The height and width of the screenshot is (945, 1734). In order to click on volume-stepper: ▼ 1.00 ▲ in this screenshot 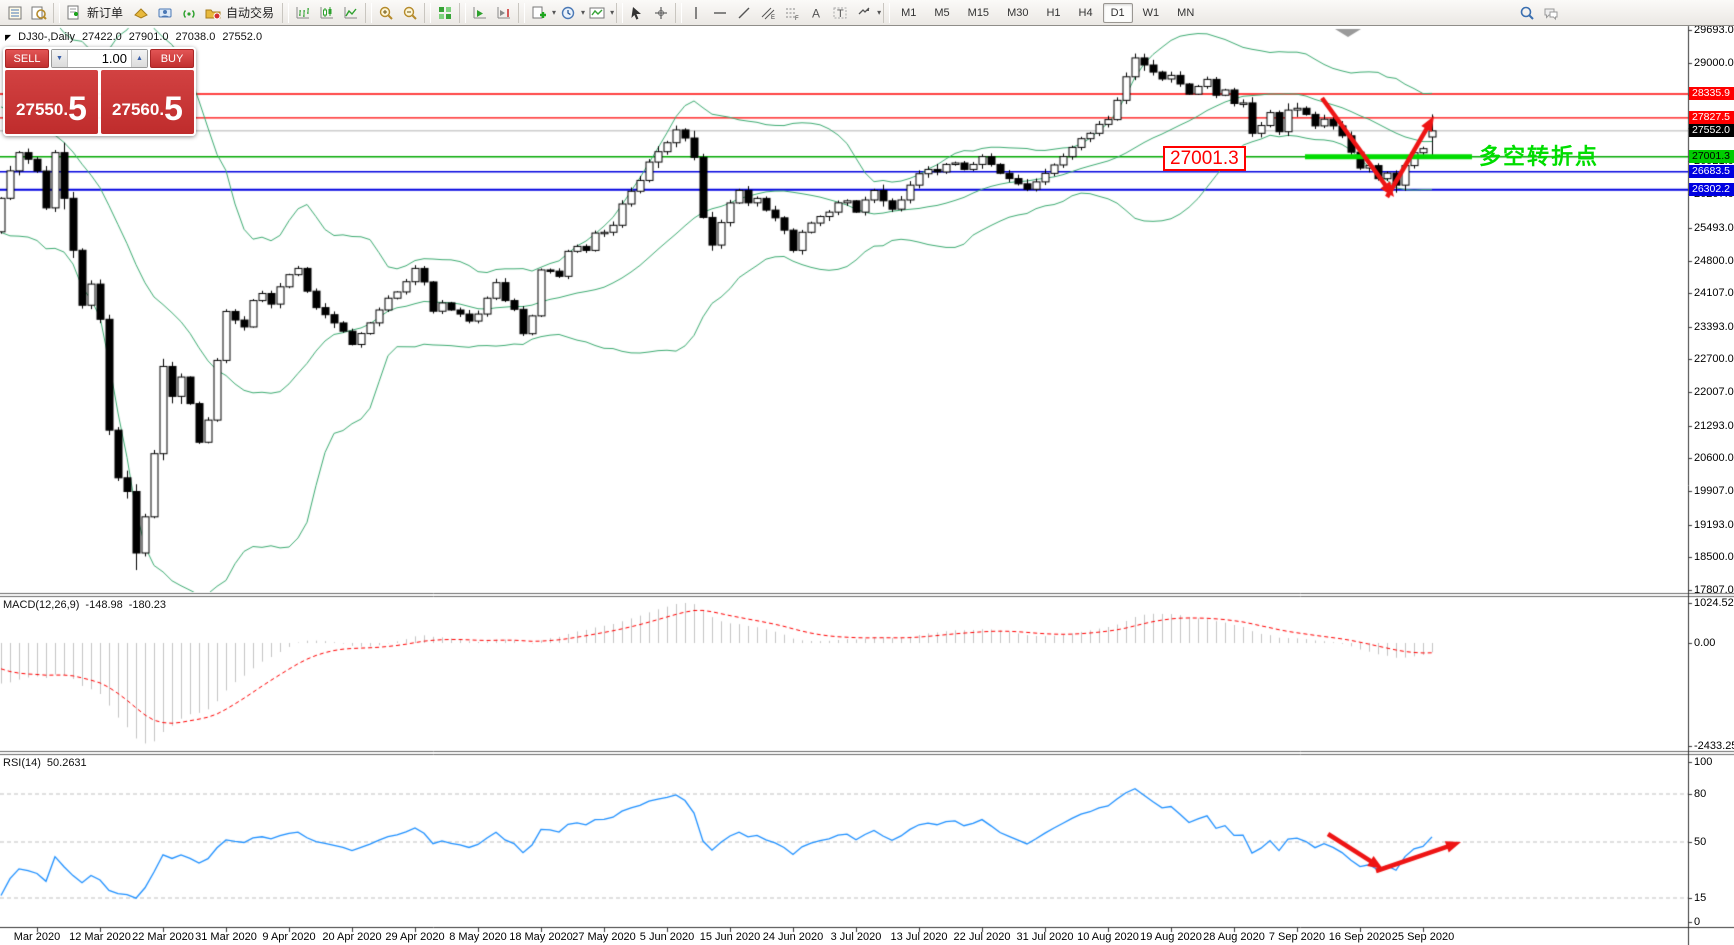, I will do `click(99, 58)`.